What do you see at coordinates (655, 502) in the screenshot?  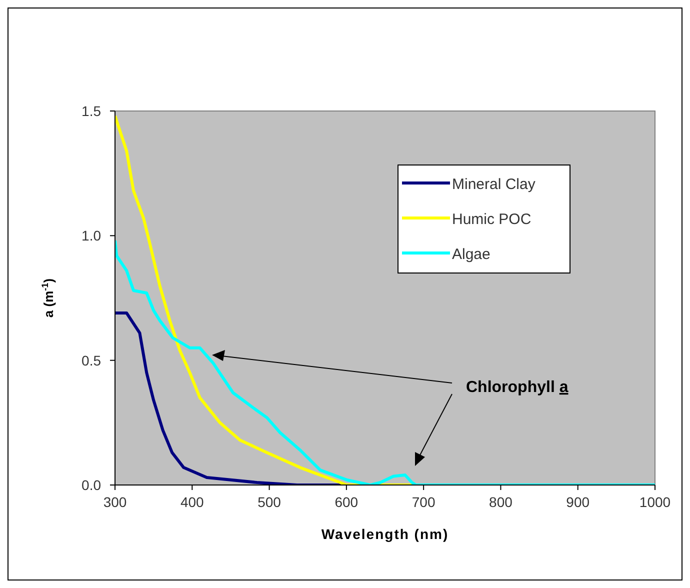 I see `x-tick-label: 1000` at bounding box center [655, 502].